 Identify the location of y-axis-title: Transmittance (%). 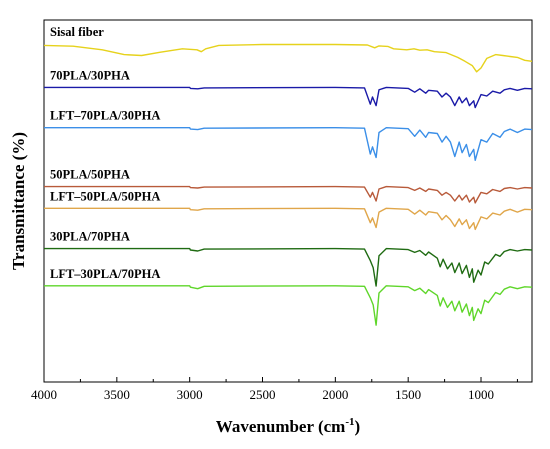
(18, 201).